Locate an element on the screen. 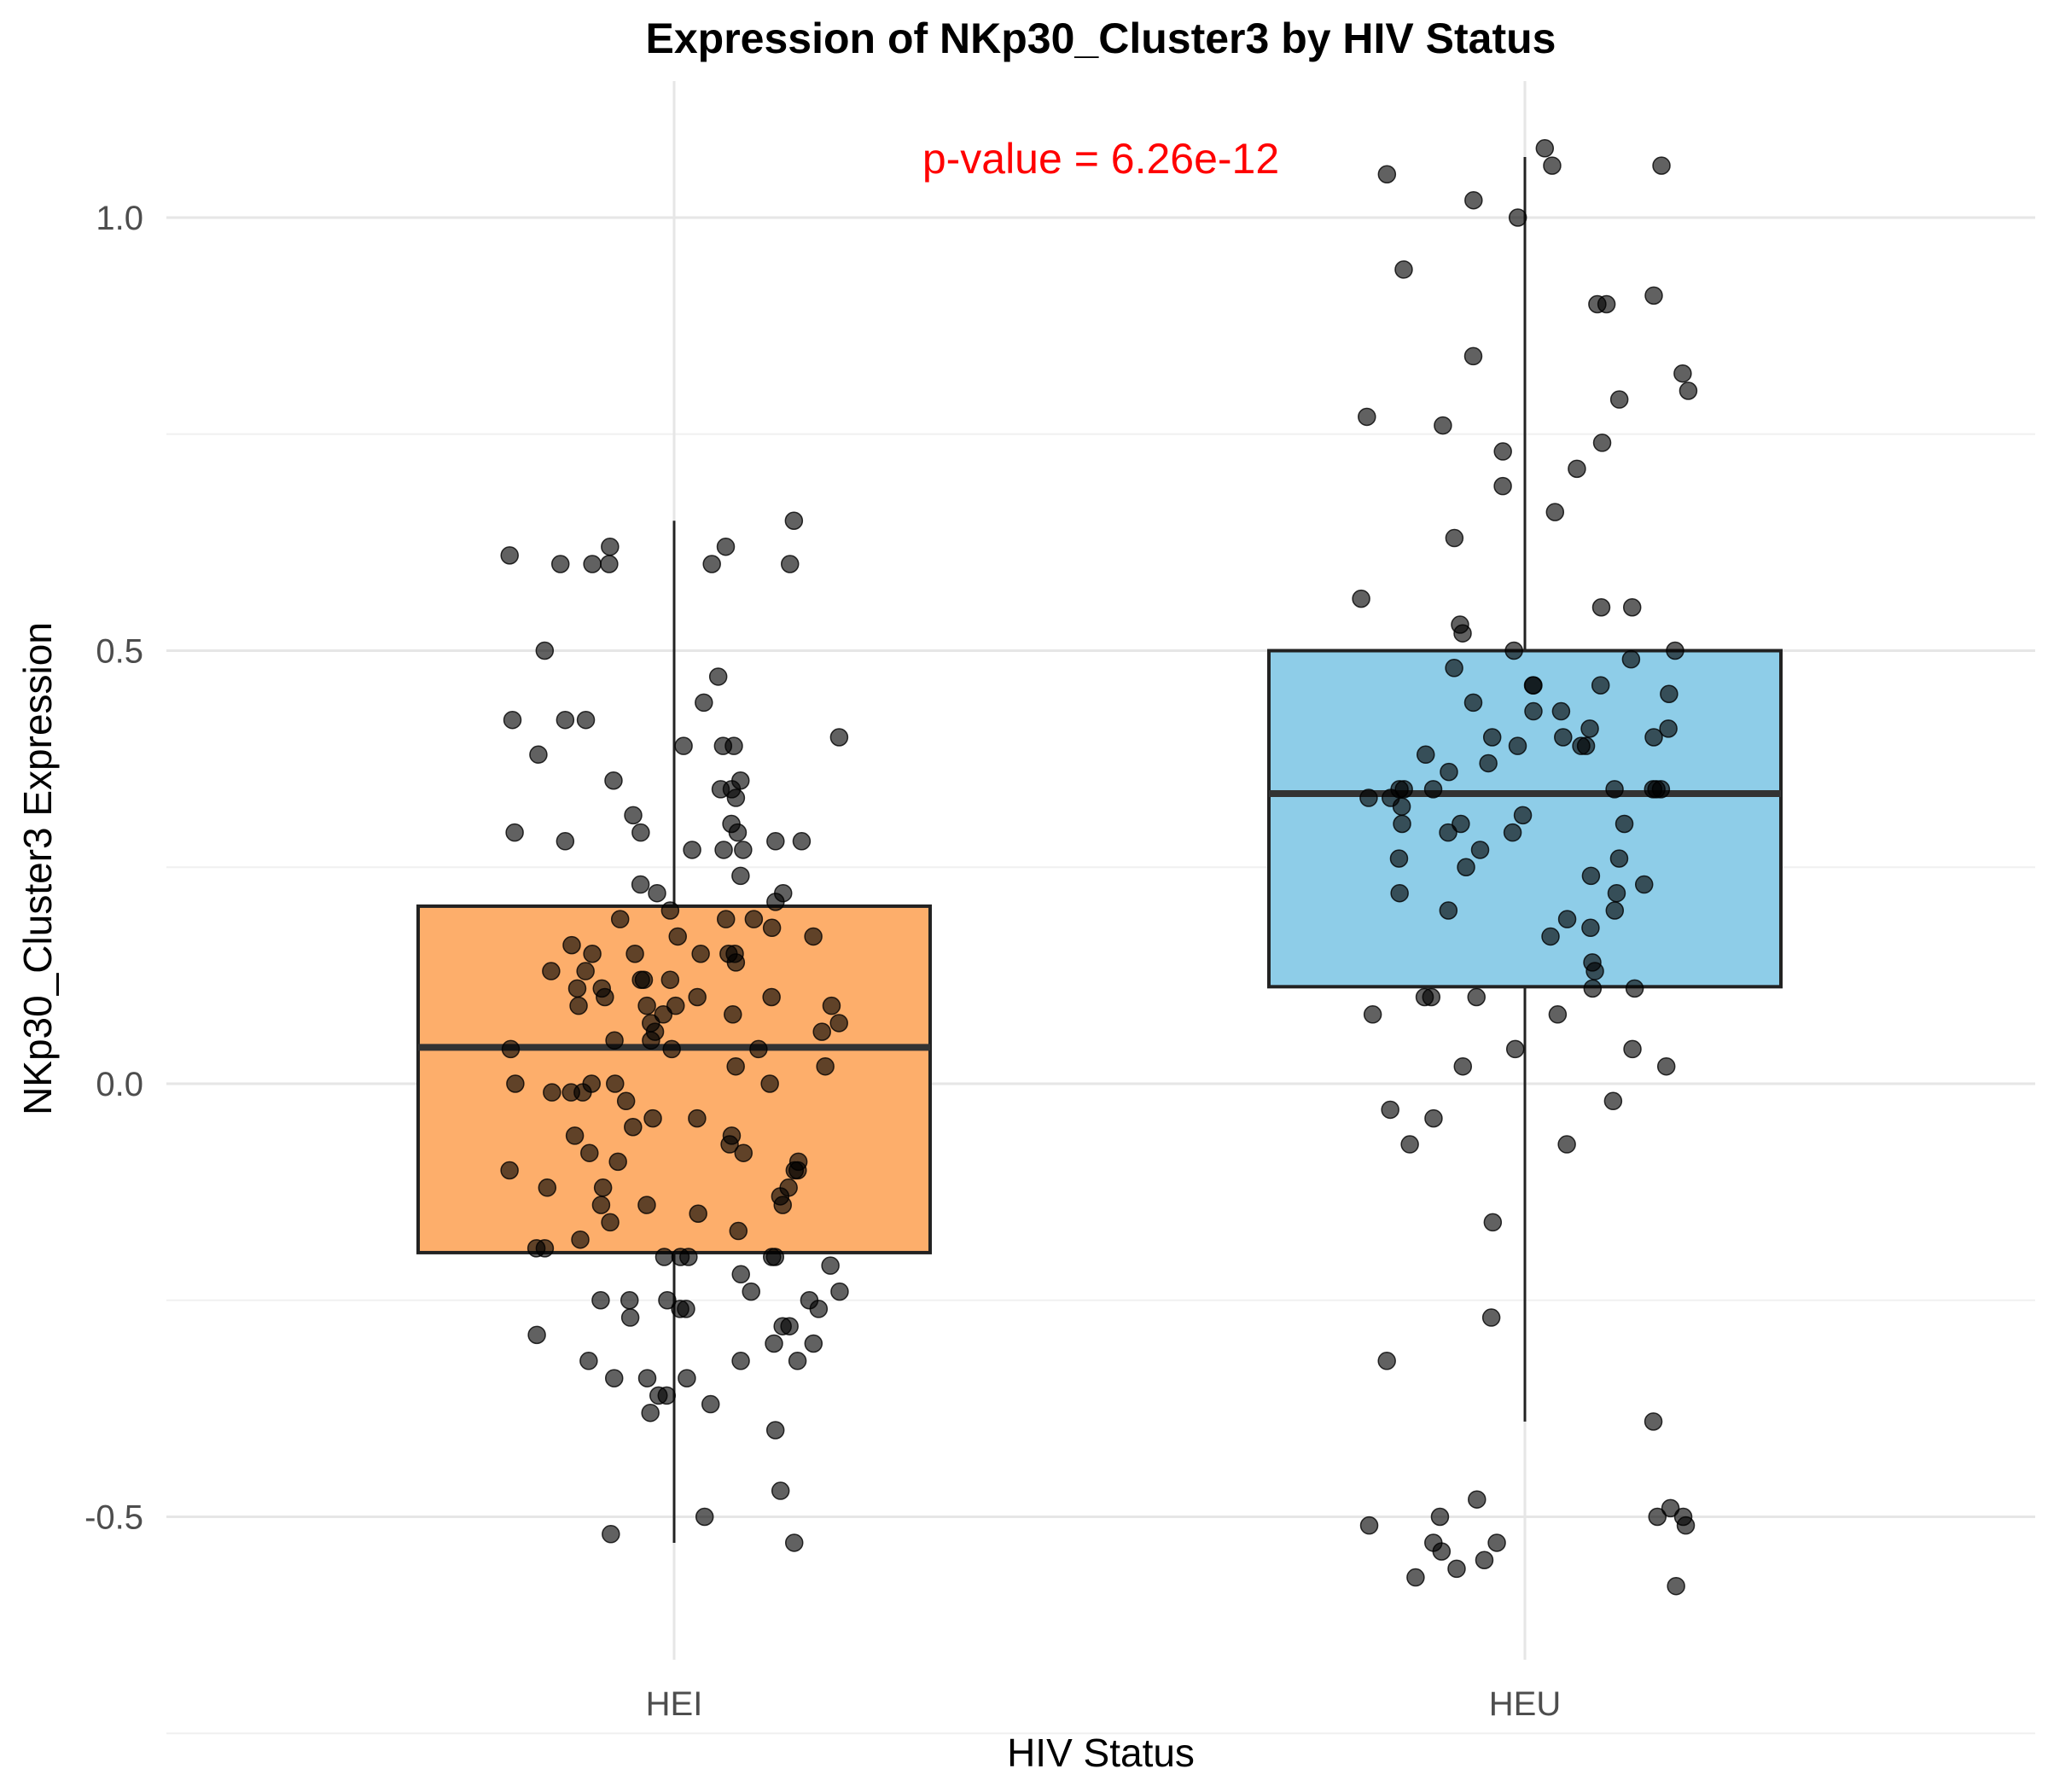  p-value-annotation: p-value = 6.26e-12 is located at coordinates (1100, 159).